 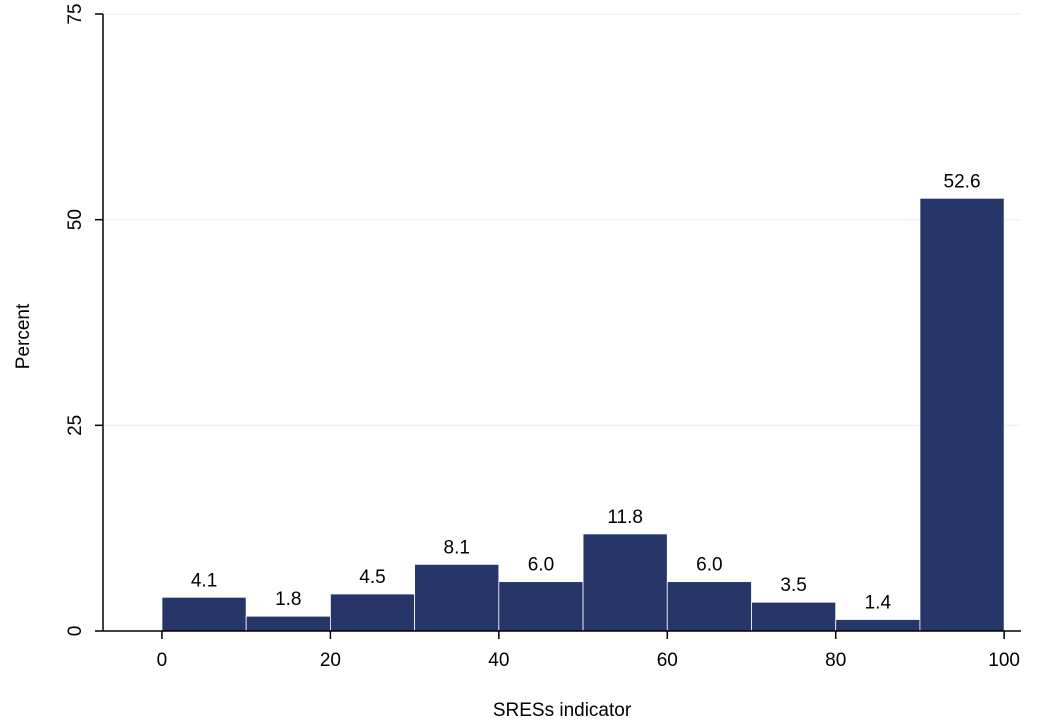 What do you see at coordinates (541, 565) in the screenshot?
I see `bar-value-label-4: 6.0` at bounding box center [541, 565].